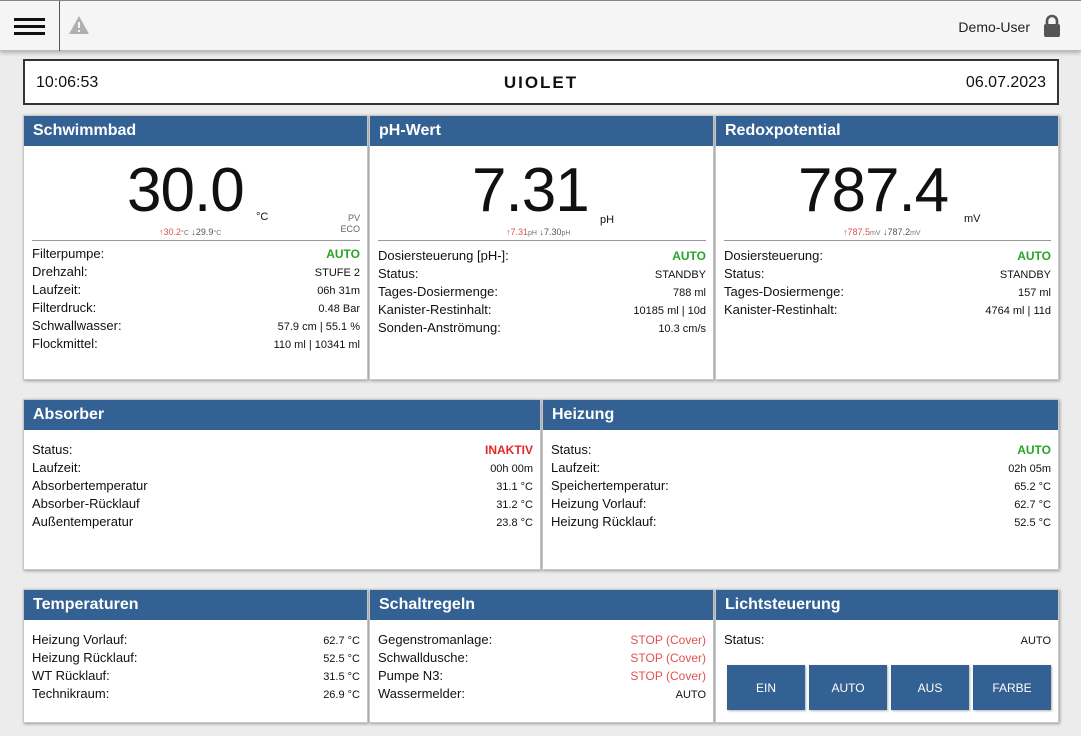  Describe the element at coordinates (930, 687) in the screenshot. I see `light-off-button: AUS` at that location.